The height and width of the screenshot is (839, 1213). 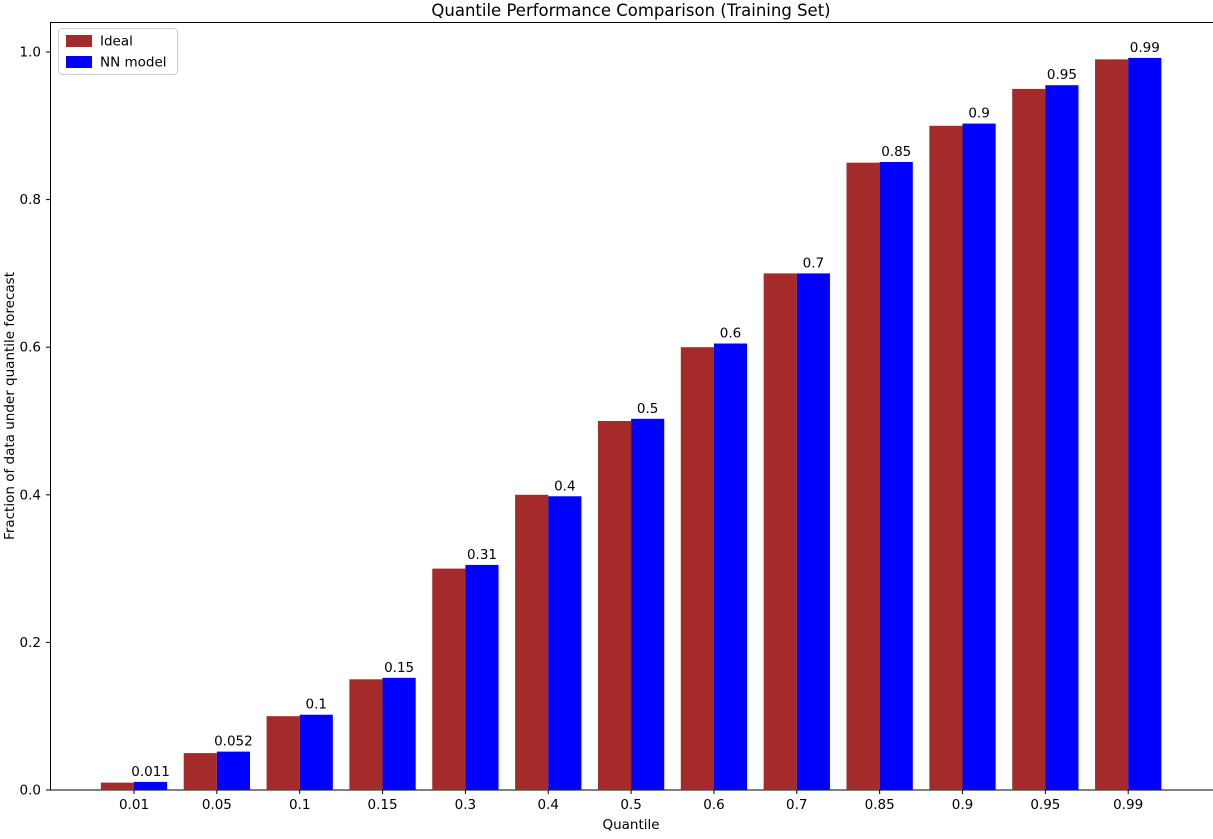 What do you see at coordinates (150, 772) in the screenshot?
I see `bar-value-label: 0.011` at bounding box center [150, 772].